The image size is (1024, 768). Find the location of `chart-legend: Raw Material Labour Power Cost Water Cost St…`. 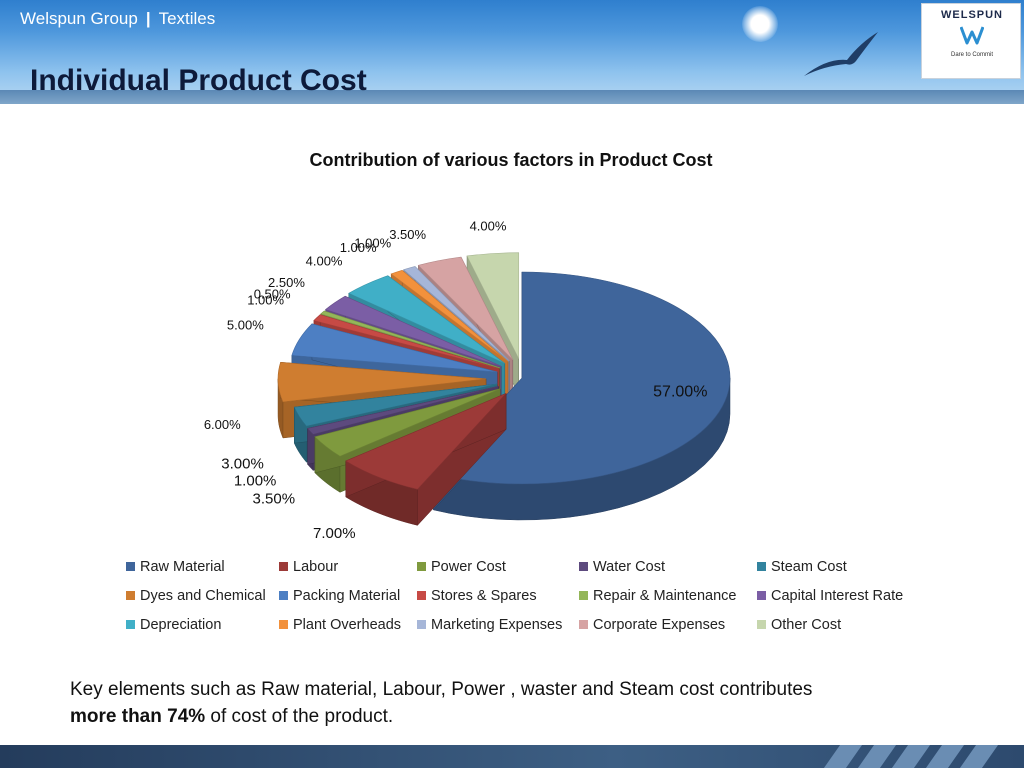

chart-legend: Raw Material Labour Power Cost Water Cost St… is located at coordinates (514, 596).